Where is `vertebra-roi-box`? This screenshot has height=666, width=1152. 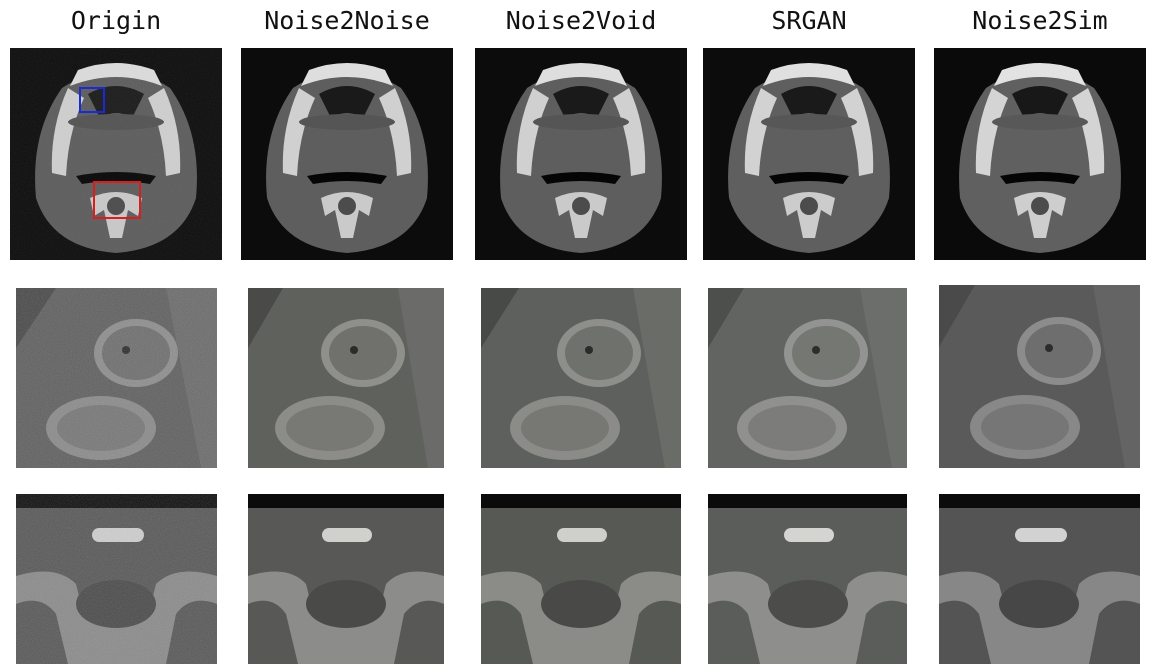
vertebra-roi-box is located at coordinates (117, 200).